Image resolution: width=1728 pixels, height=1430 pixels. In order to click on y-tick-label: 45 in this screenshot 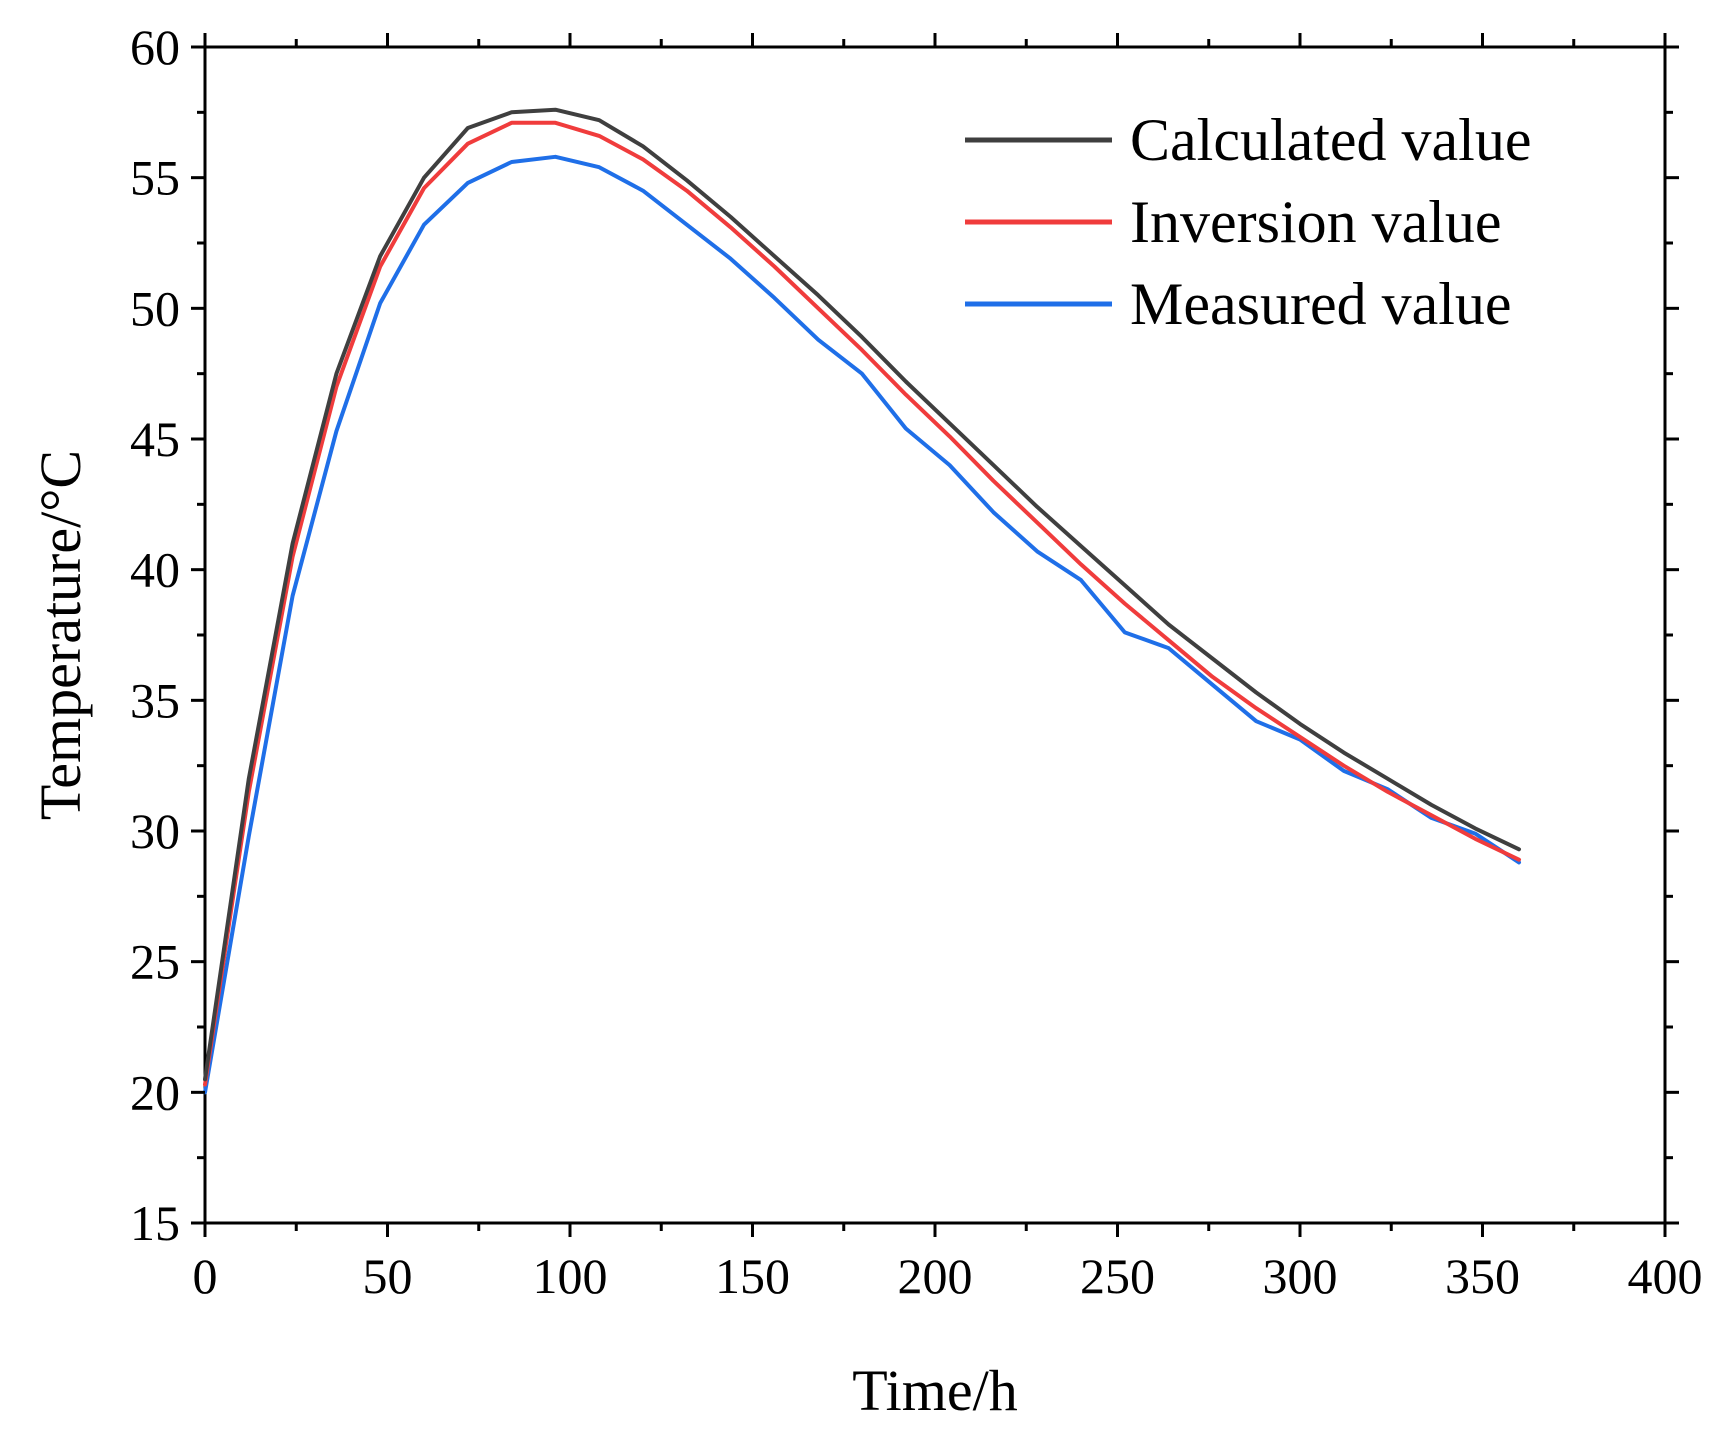, I will do `click(155, 439)`.